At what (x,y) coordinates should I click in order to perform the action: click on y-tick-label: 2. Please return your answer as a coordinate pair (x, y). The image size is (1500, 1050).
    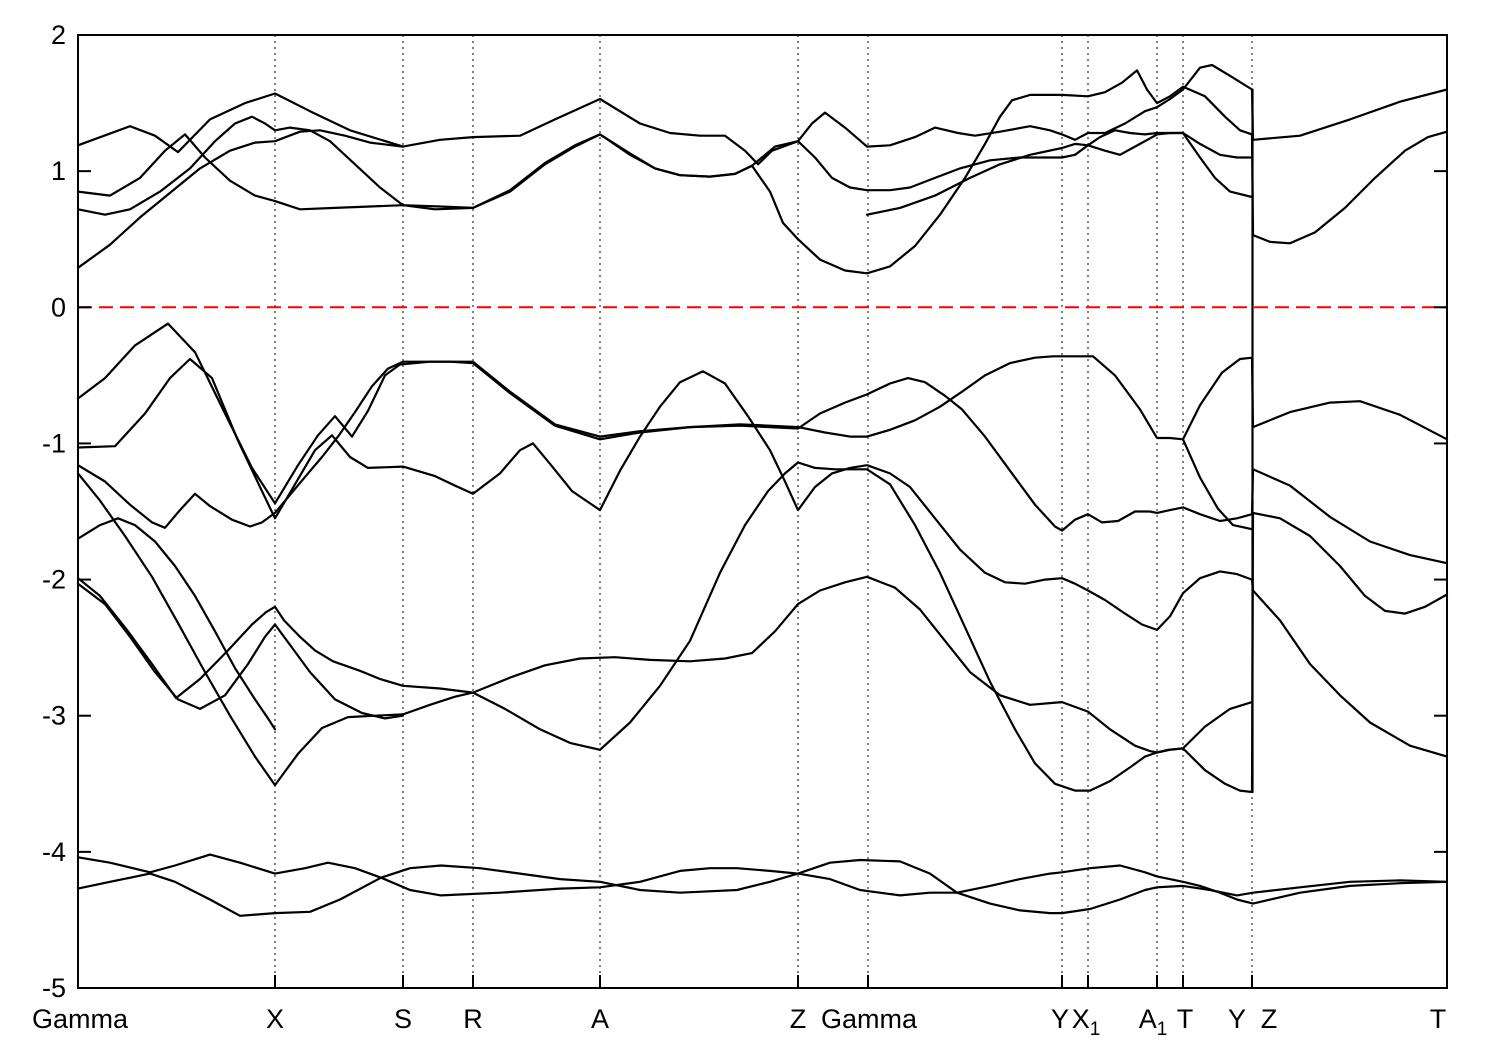
    Looking at the image, I should click on (58, 35).